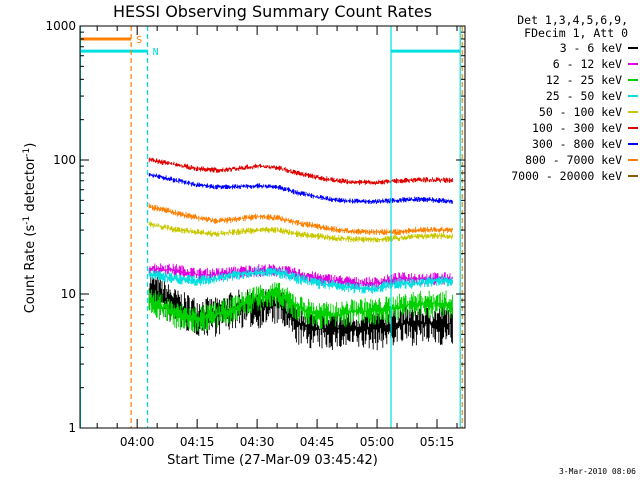 Image resolution: width=640 pixels, height=480 pixels. I want to click on legend-entry-label: 3 - 6 keV, so click(590, 48).